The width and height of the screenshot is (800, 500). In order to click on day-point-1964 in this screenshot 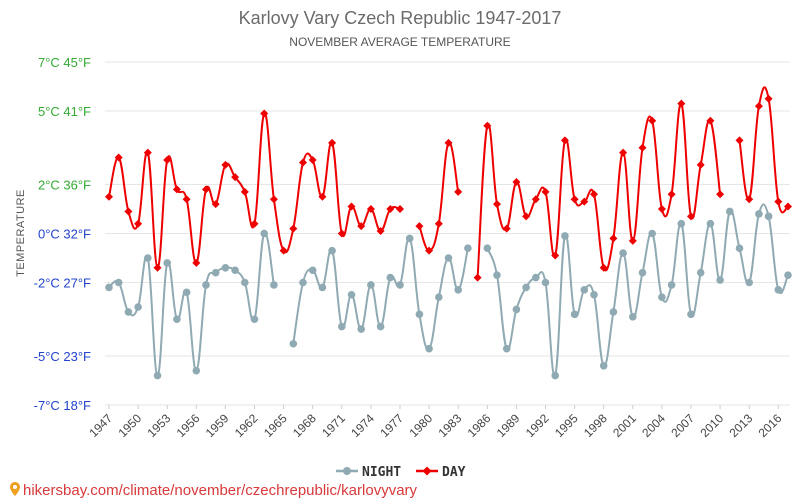, I will do `click(273, 199)`.